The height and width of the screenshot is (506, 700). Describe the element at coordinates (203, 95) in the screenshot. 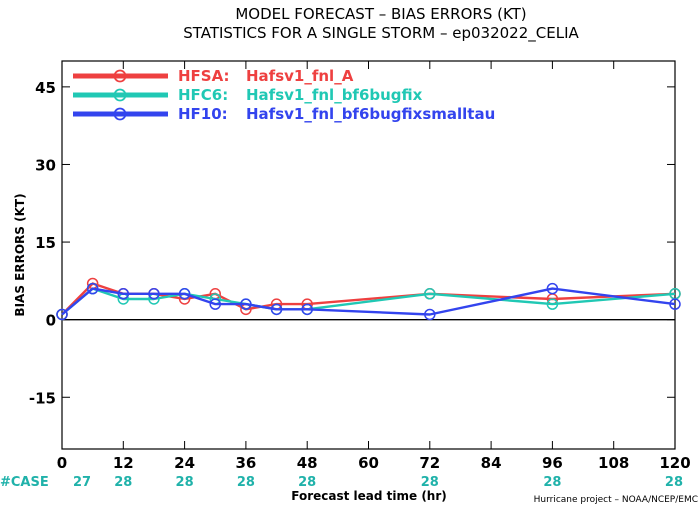

I see `legend-code: HFC6:` at that location.